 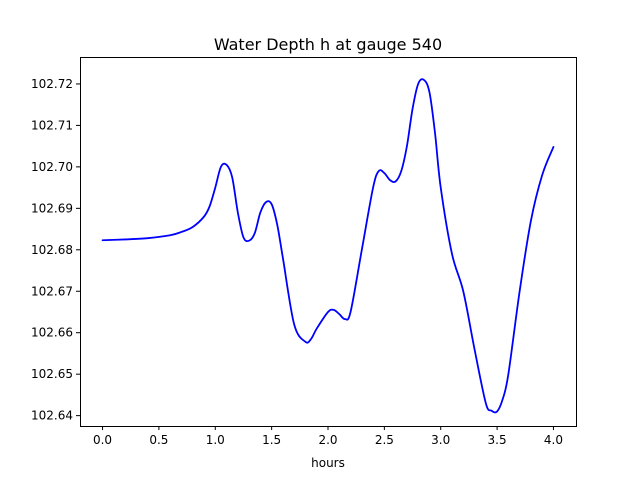 What do you see at coordinates (102, 440) in the screenshot?
I see `x-tick-label-0: 0.0` at bounding box center [102, 440].